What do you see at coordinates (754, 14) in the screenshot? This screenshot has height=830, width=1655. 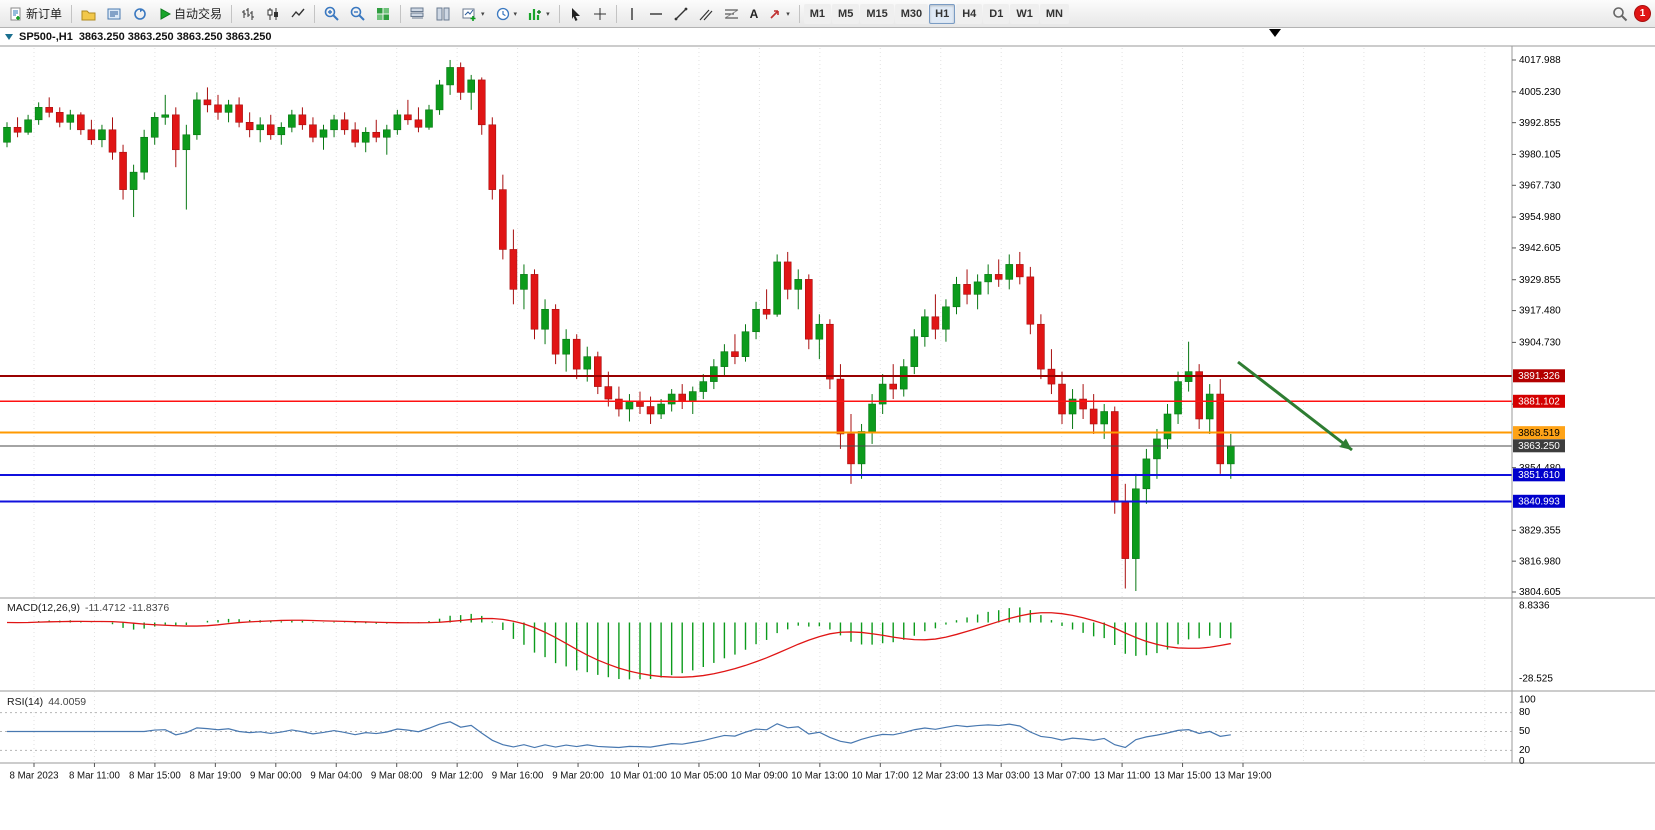 I see `text-tool-button: A` at bounding box center [754, 14].